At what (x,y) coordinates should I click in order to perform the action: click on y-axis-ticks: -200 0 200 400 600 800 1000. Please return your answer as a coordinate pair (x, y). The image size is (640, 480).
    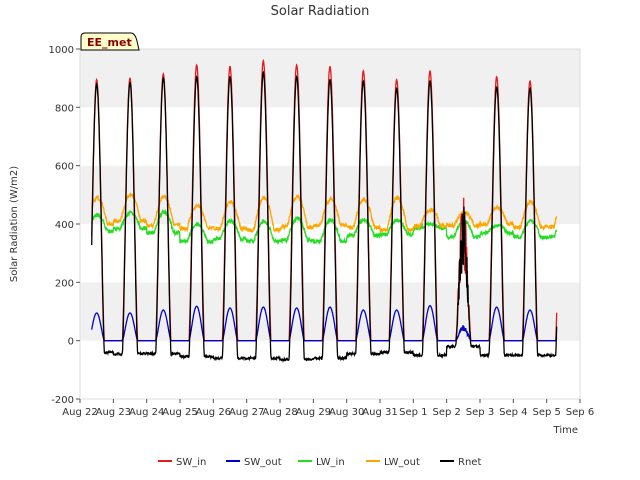
    Looking at the image, I should click on (64, 225).